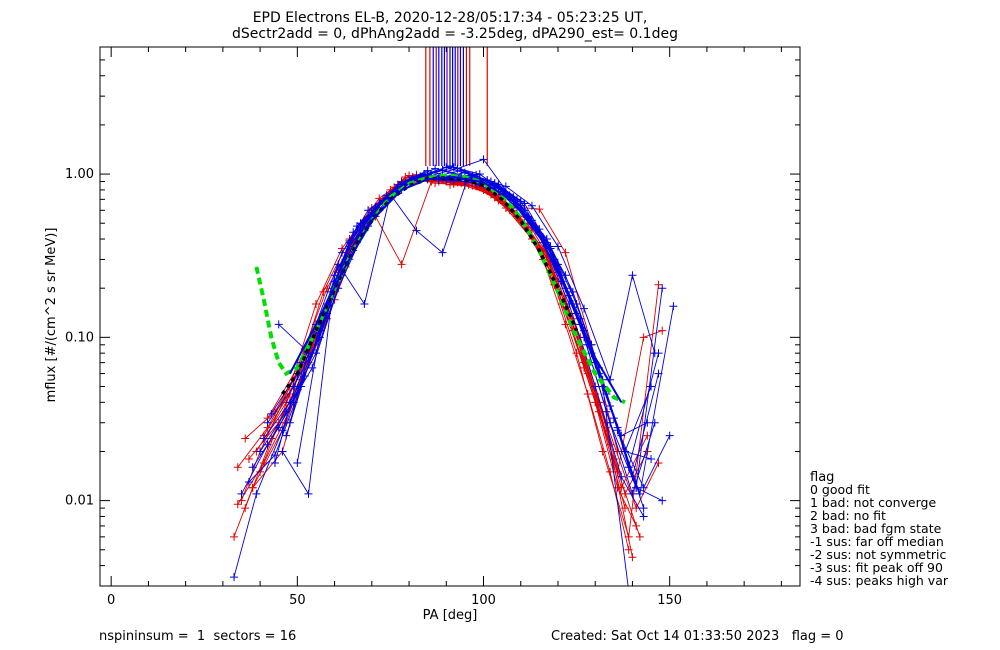 This screenshot has width=1000, height=650. What do you see at coordinates (876, 528) in the screenshot?
I see `legend-item: 3 bad: bad fgm state` at bounding box center [876, 528].